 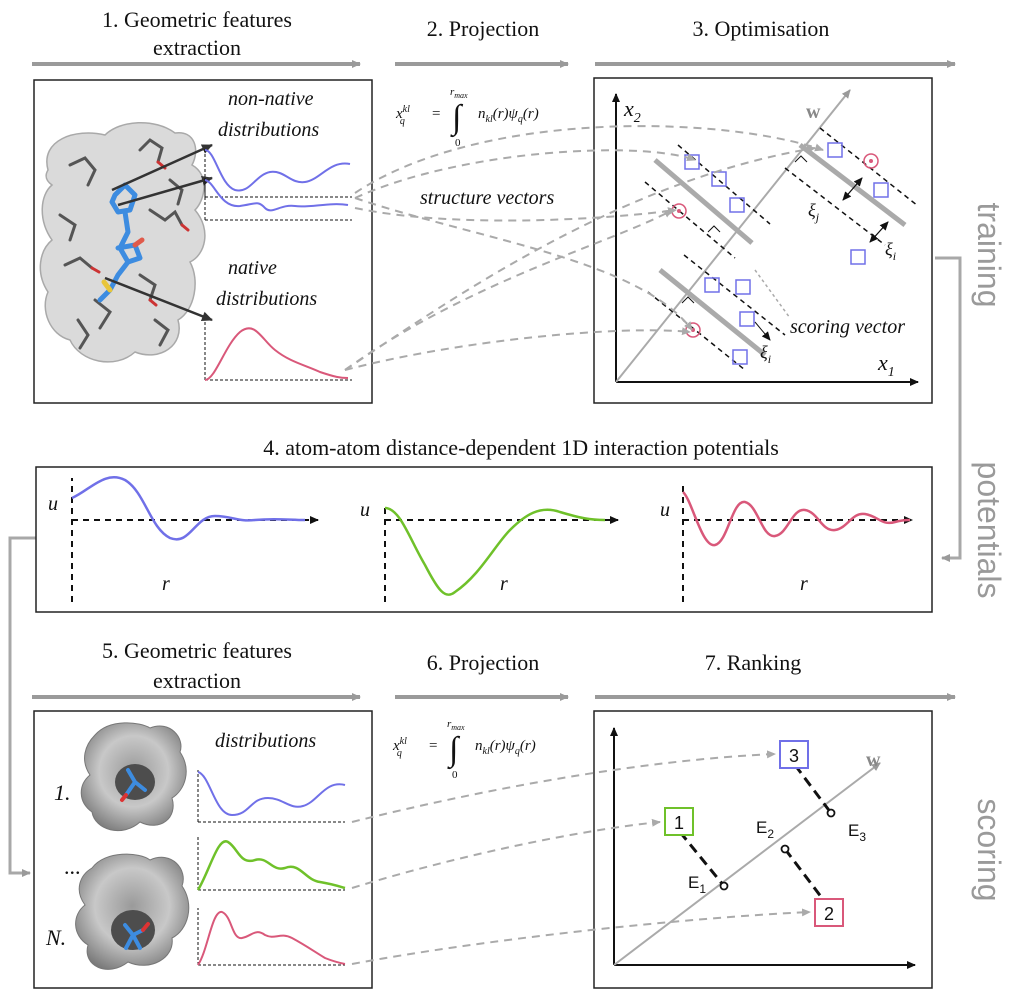 What do you see at coordinates (761, 28) in the screenshot?
I see `step3-title: 3. Optimisation` at bounding box center [761, 28].